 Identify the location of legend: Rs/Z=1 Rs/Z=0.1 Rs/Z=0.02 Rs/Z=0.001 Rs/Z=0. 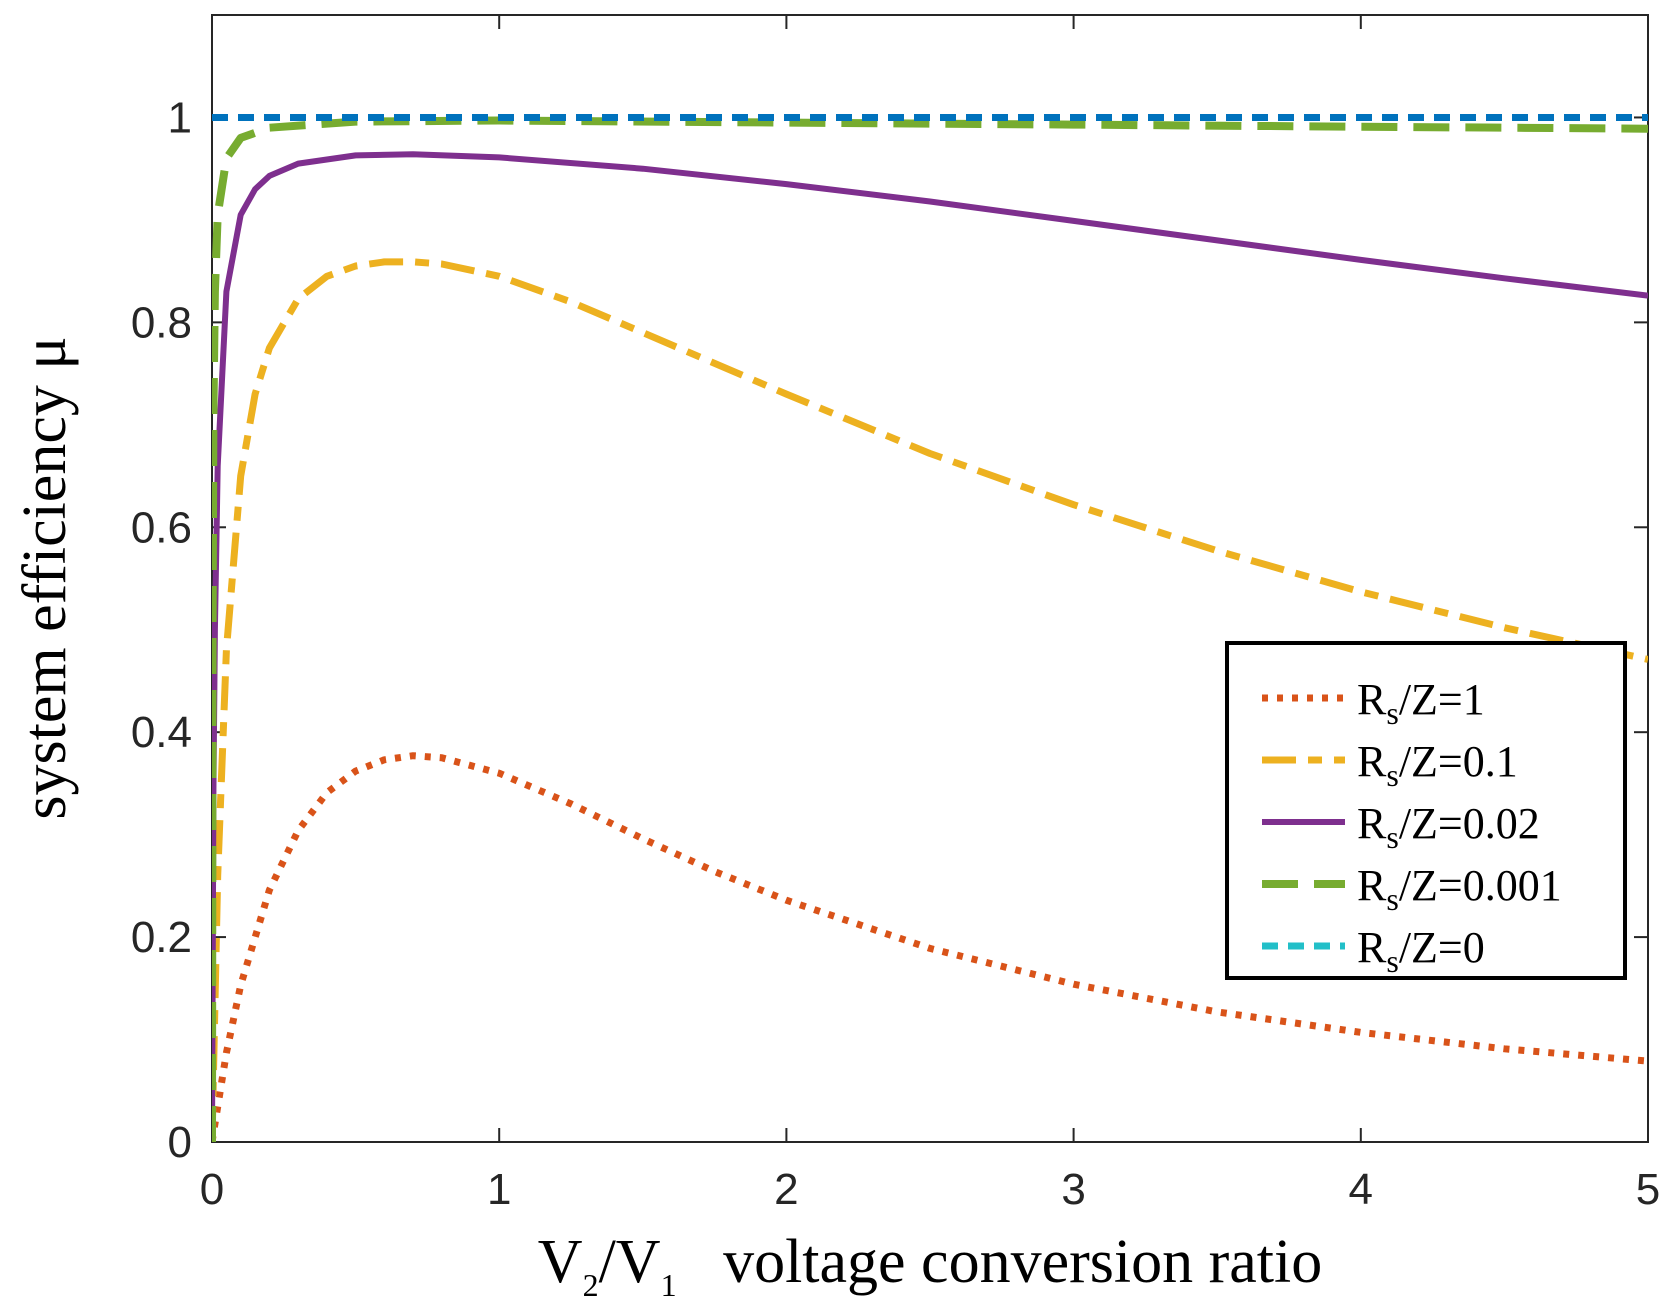
(1426, 810).